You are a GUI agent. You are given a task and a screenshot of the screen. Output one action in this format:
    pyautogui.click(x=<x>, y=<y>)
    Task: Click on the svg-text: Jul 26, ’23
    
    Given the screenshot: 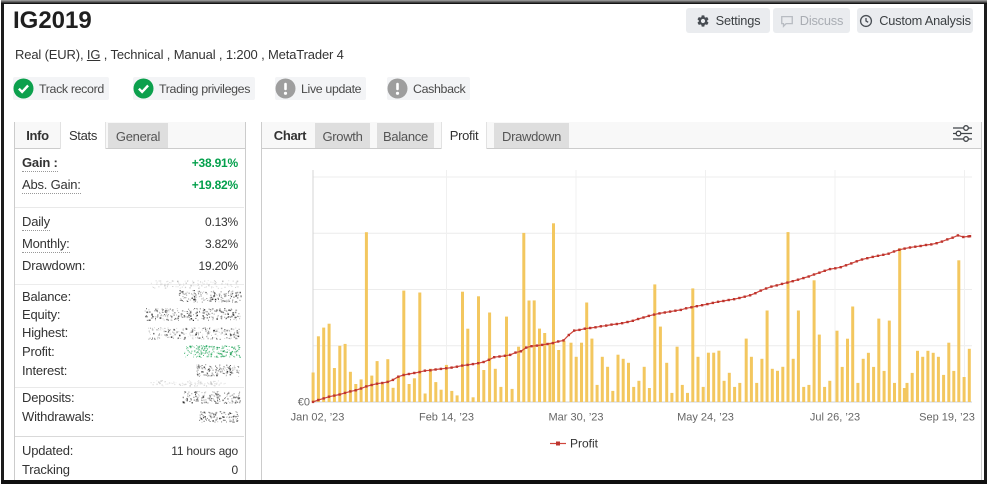 What is the action you would take?
    pyautogui.click(x=835, y=418)
    